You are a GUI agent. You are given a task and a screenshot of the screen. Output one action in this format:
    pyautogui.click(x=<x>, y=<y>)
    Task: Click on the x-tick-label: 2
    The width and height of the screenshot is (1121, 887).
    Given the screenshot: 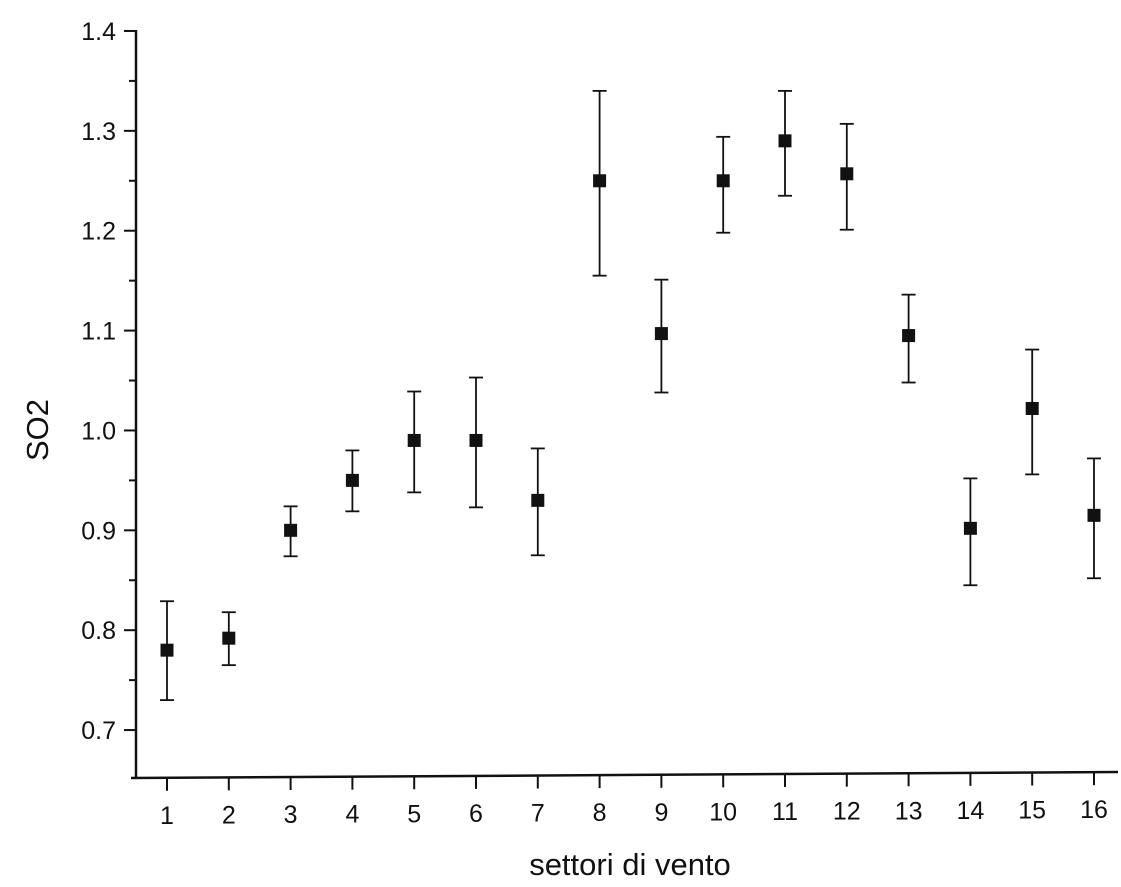 What is the action you would take?
    pyautogui.click(x=229, y=815)
    